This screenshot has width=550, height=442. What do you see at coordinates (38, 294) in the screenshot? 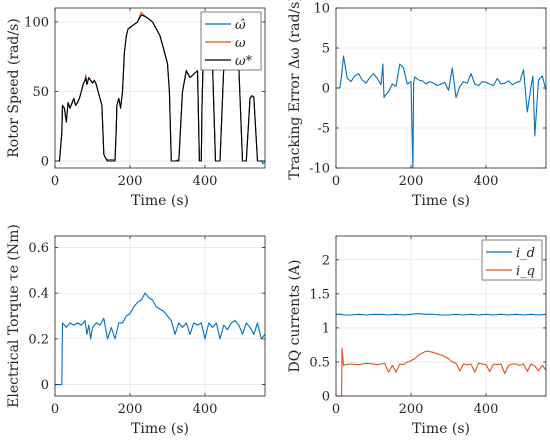
I see `y-tick-label: 0.4` at bounding box center [38, 294].